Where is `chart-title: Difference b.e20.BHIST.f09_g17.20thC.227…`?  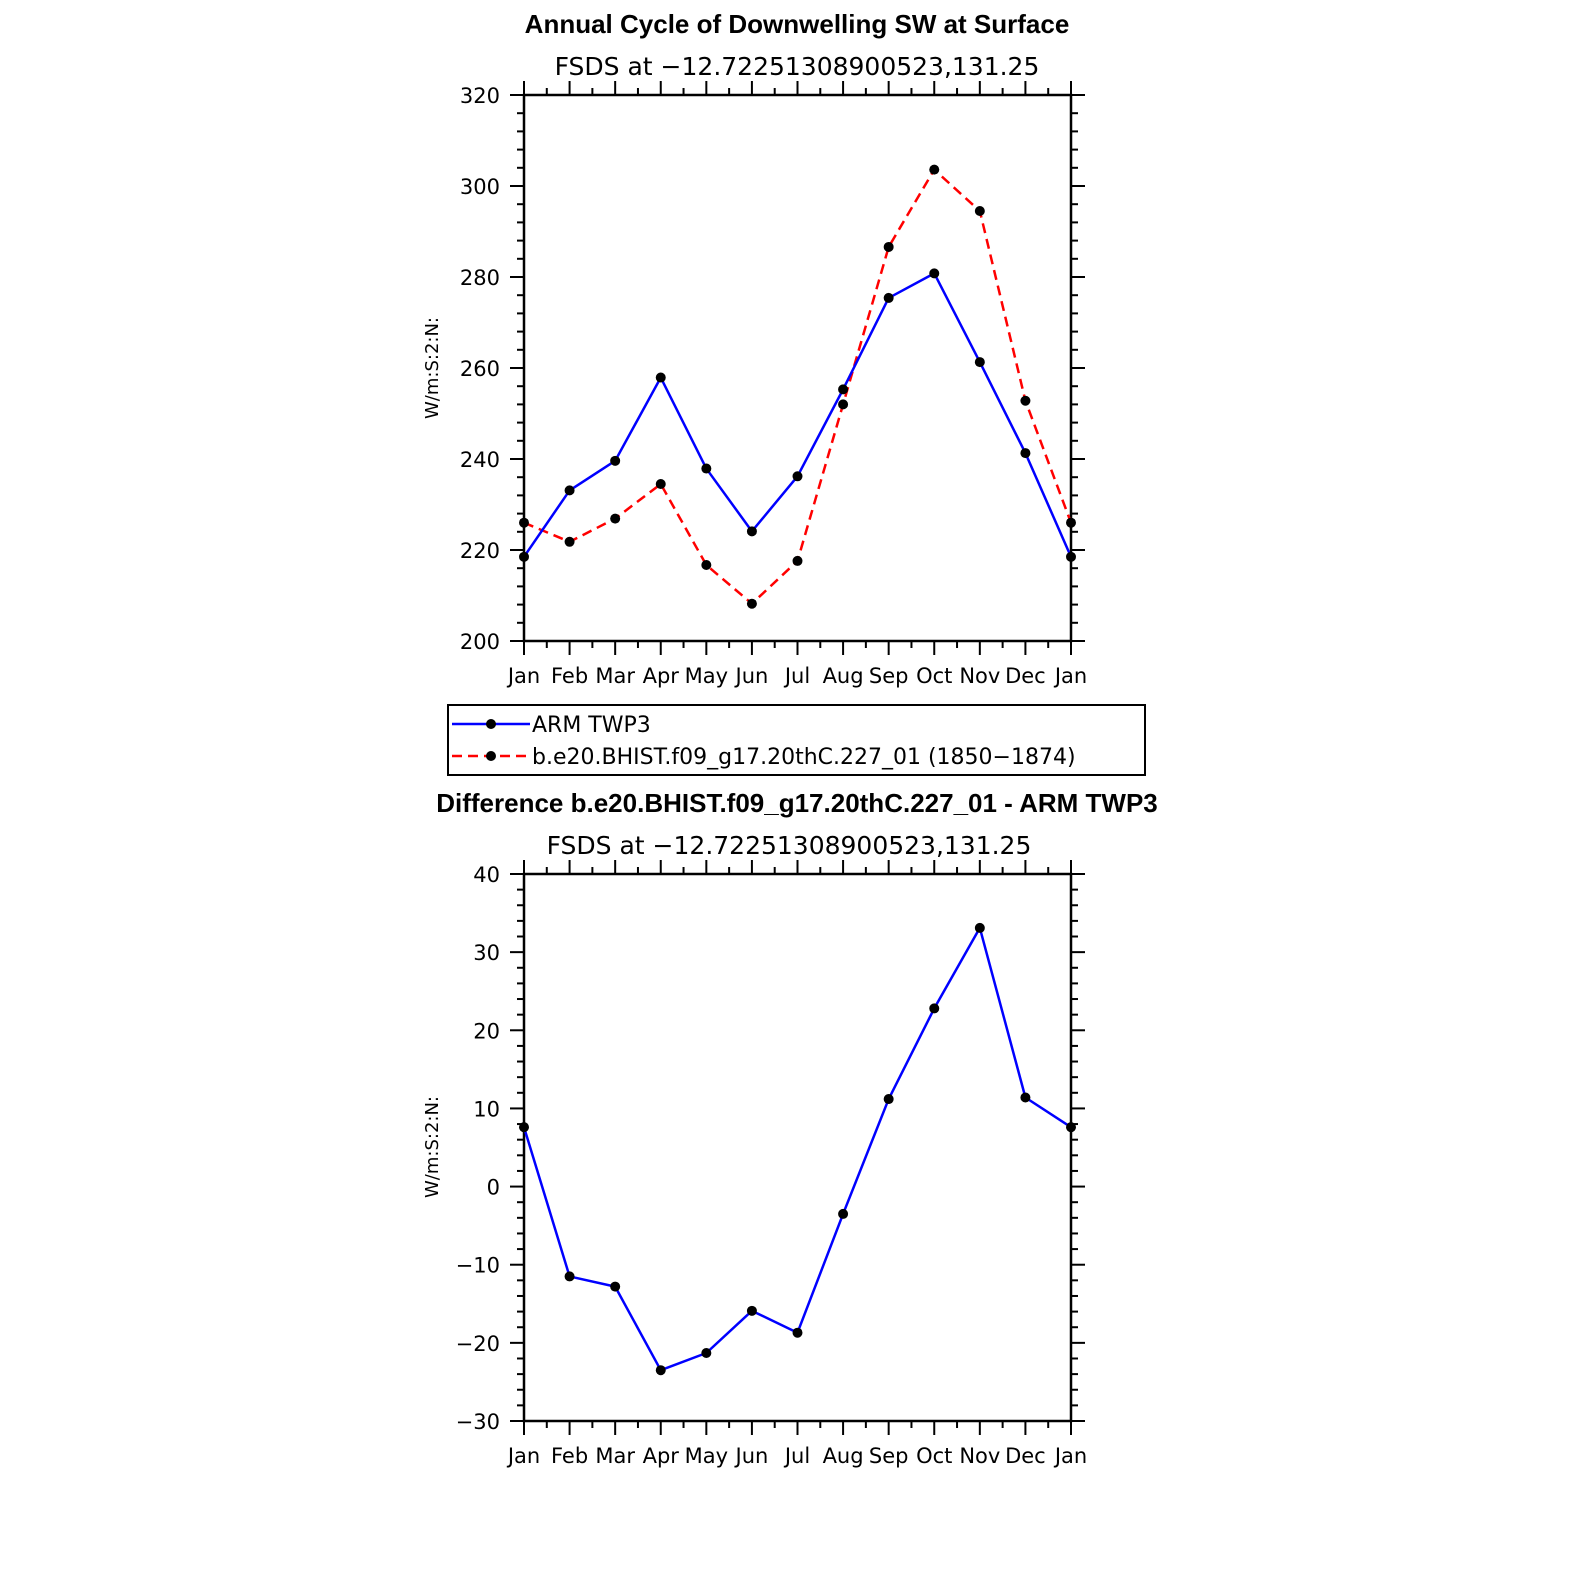
chart-title: Difference b.e20.BHIST.f09_g17.20thC.227… is located at coordinates (797, 803).